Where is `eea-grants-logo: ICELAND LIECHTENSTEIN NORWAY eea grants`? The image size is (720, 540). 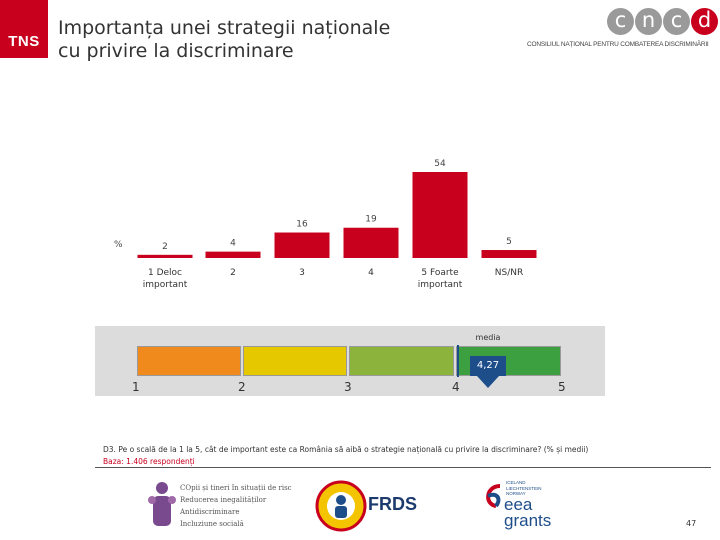
eea-grants-logo: ICELAND LIECHTENSTEIN NORWAY eea grants is located at coordinates (535, 506).